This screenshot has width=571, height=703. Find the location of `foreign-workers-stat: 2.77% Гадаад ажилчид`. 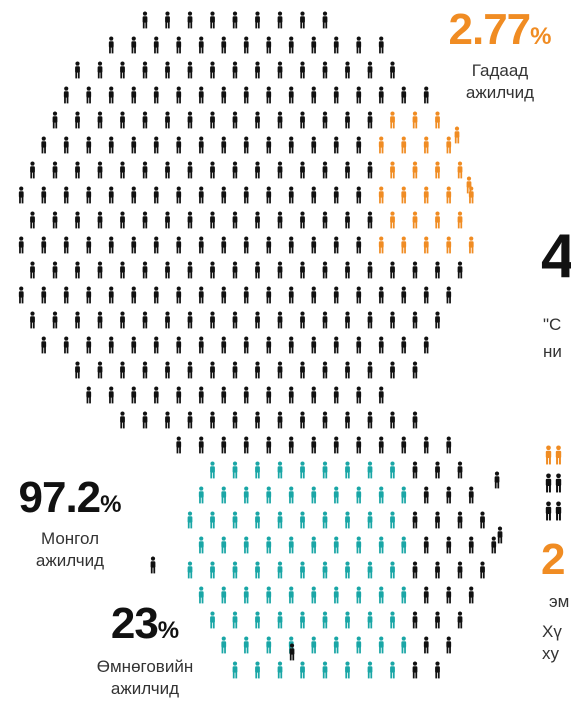

foreign-workers-stat: 2.77% Гадаад ажилчид is located at coordinates (500, 56).